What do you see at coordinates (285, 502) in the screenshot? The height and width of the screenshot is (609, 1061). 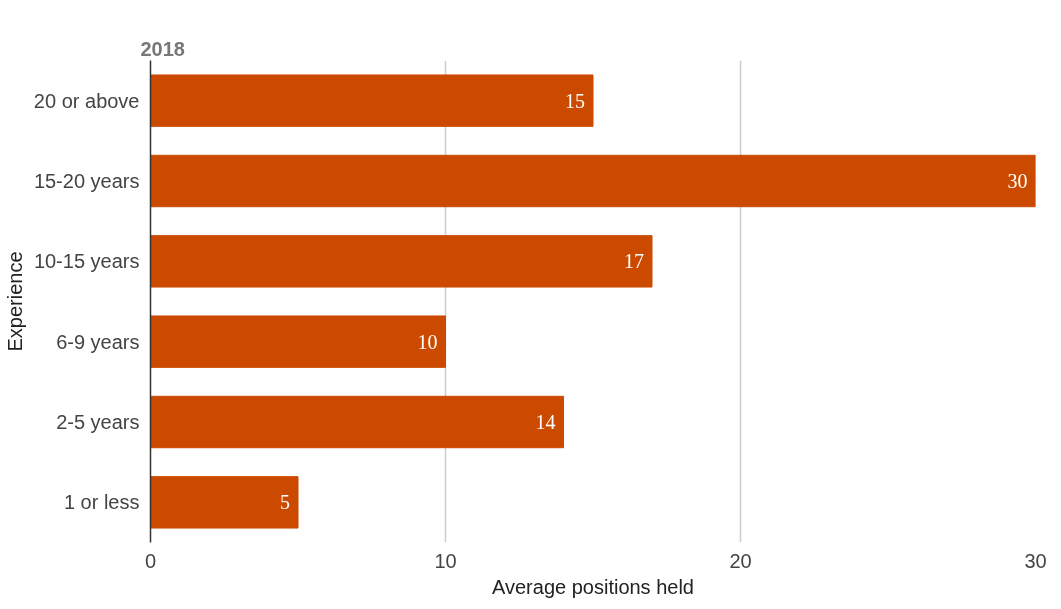 I see `data-label: 5` at bounding box center [285, 502].